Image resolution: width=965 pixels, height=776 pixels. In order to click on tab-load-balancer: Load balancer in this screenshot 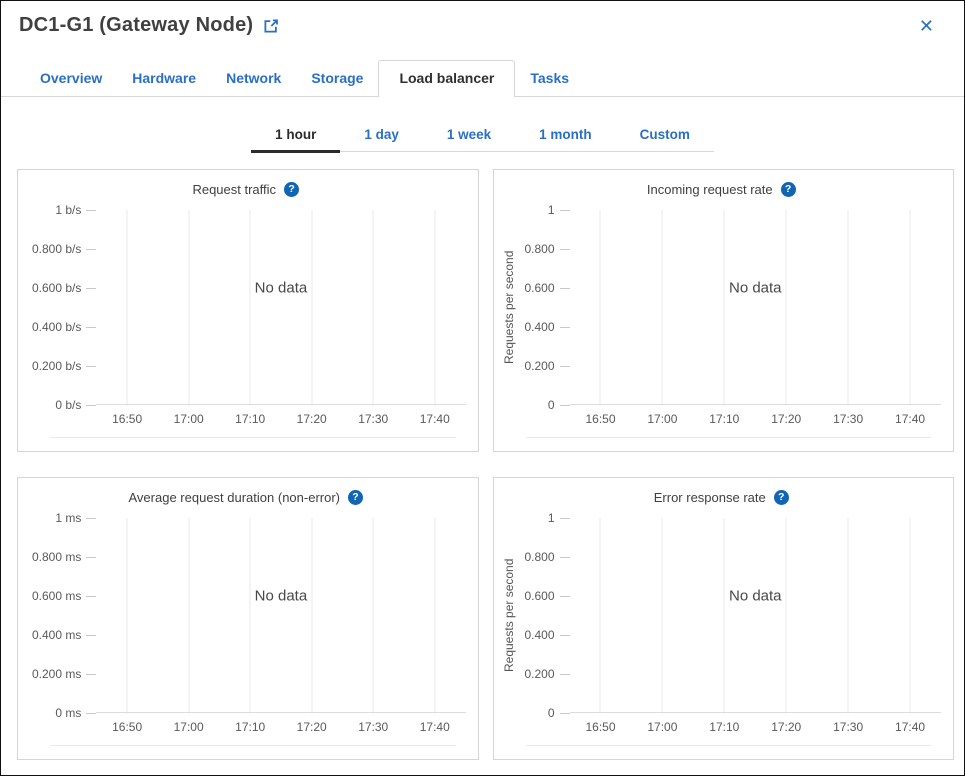, I will do `click(447, 78)`.